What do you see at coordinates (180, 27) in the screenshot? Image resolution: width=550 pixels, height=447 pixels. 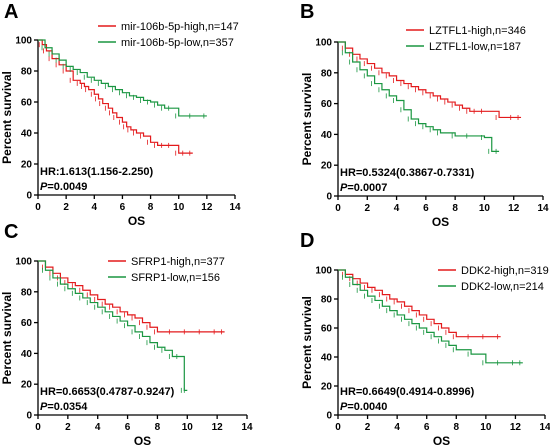 I see `legend-label: mir-106b-5p-high,n=147` at bounding box center [180, 27].